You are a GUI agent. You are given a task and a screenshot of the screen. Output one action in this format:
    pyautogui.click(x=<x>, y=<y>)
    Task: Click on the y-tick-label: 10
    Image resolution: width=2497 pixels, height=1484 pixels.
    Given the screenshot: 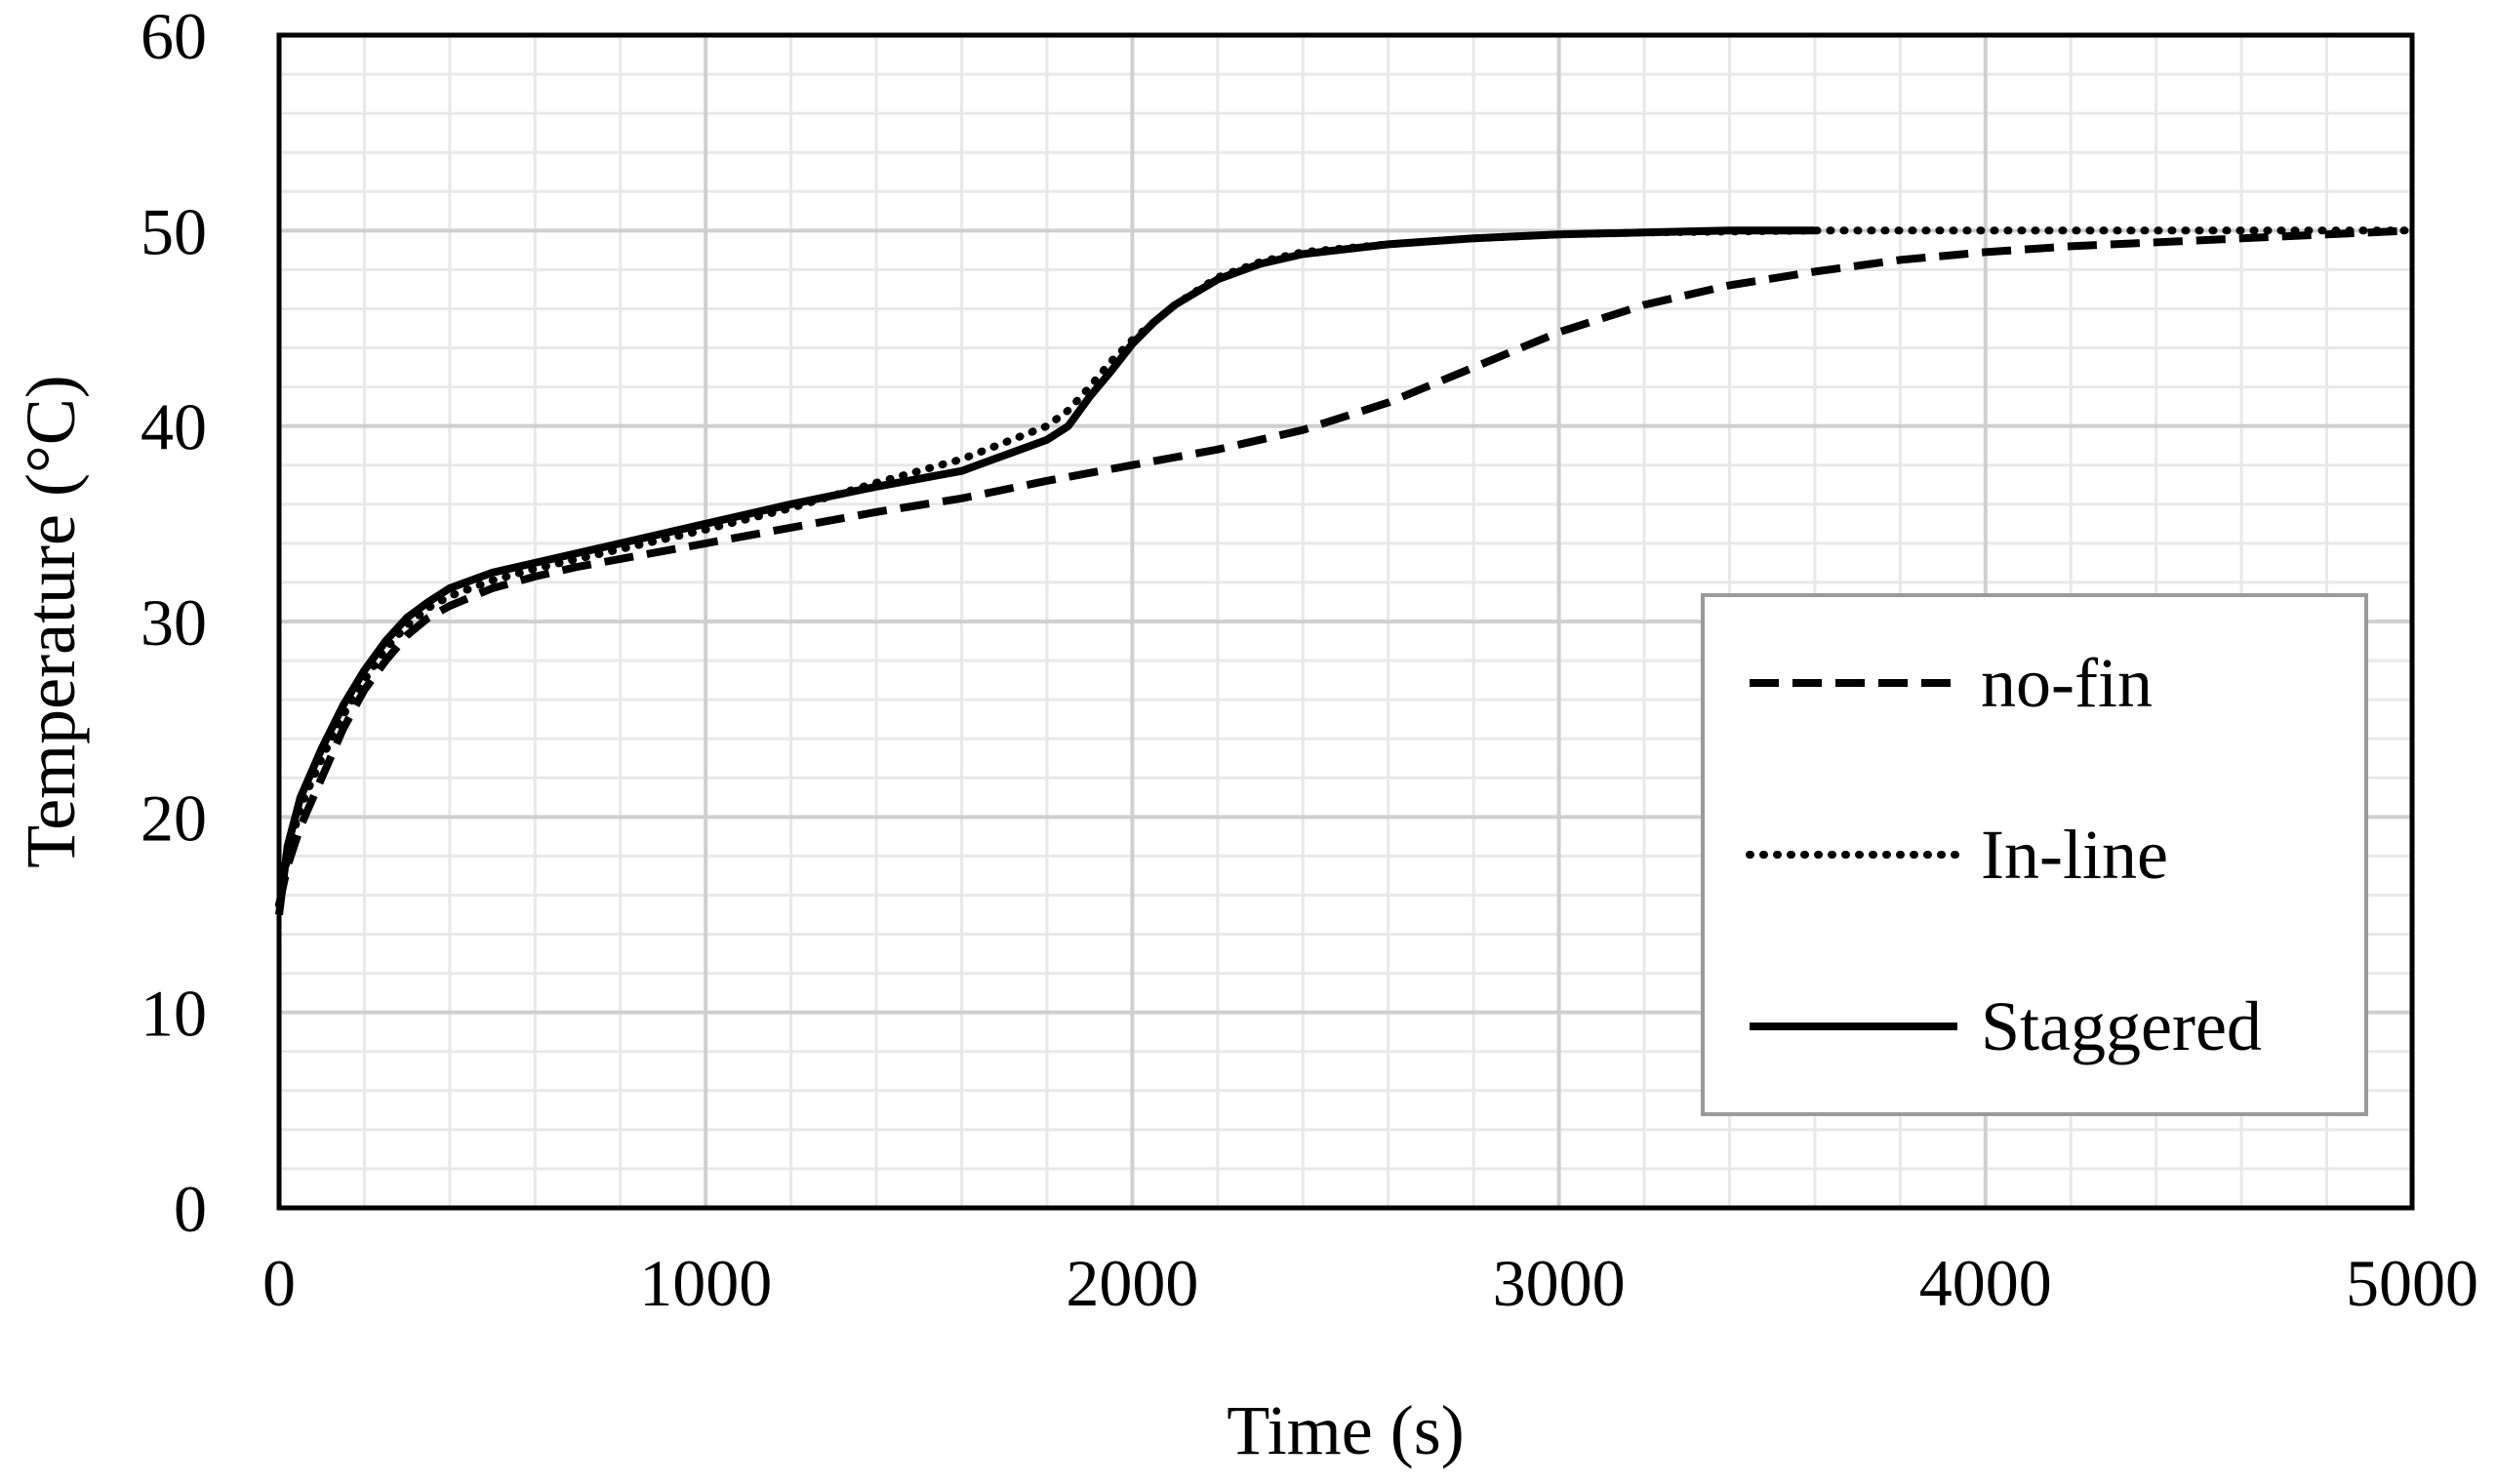 What is the action you would take?
    pyautogui.click(x=174, y=1014)
    